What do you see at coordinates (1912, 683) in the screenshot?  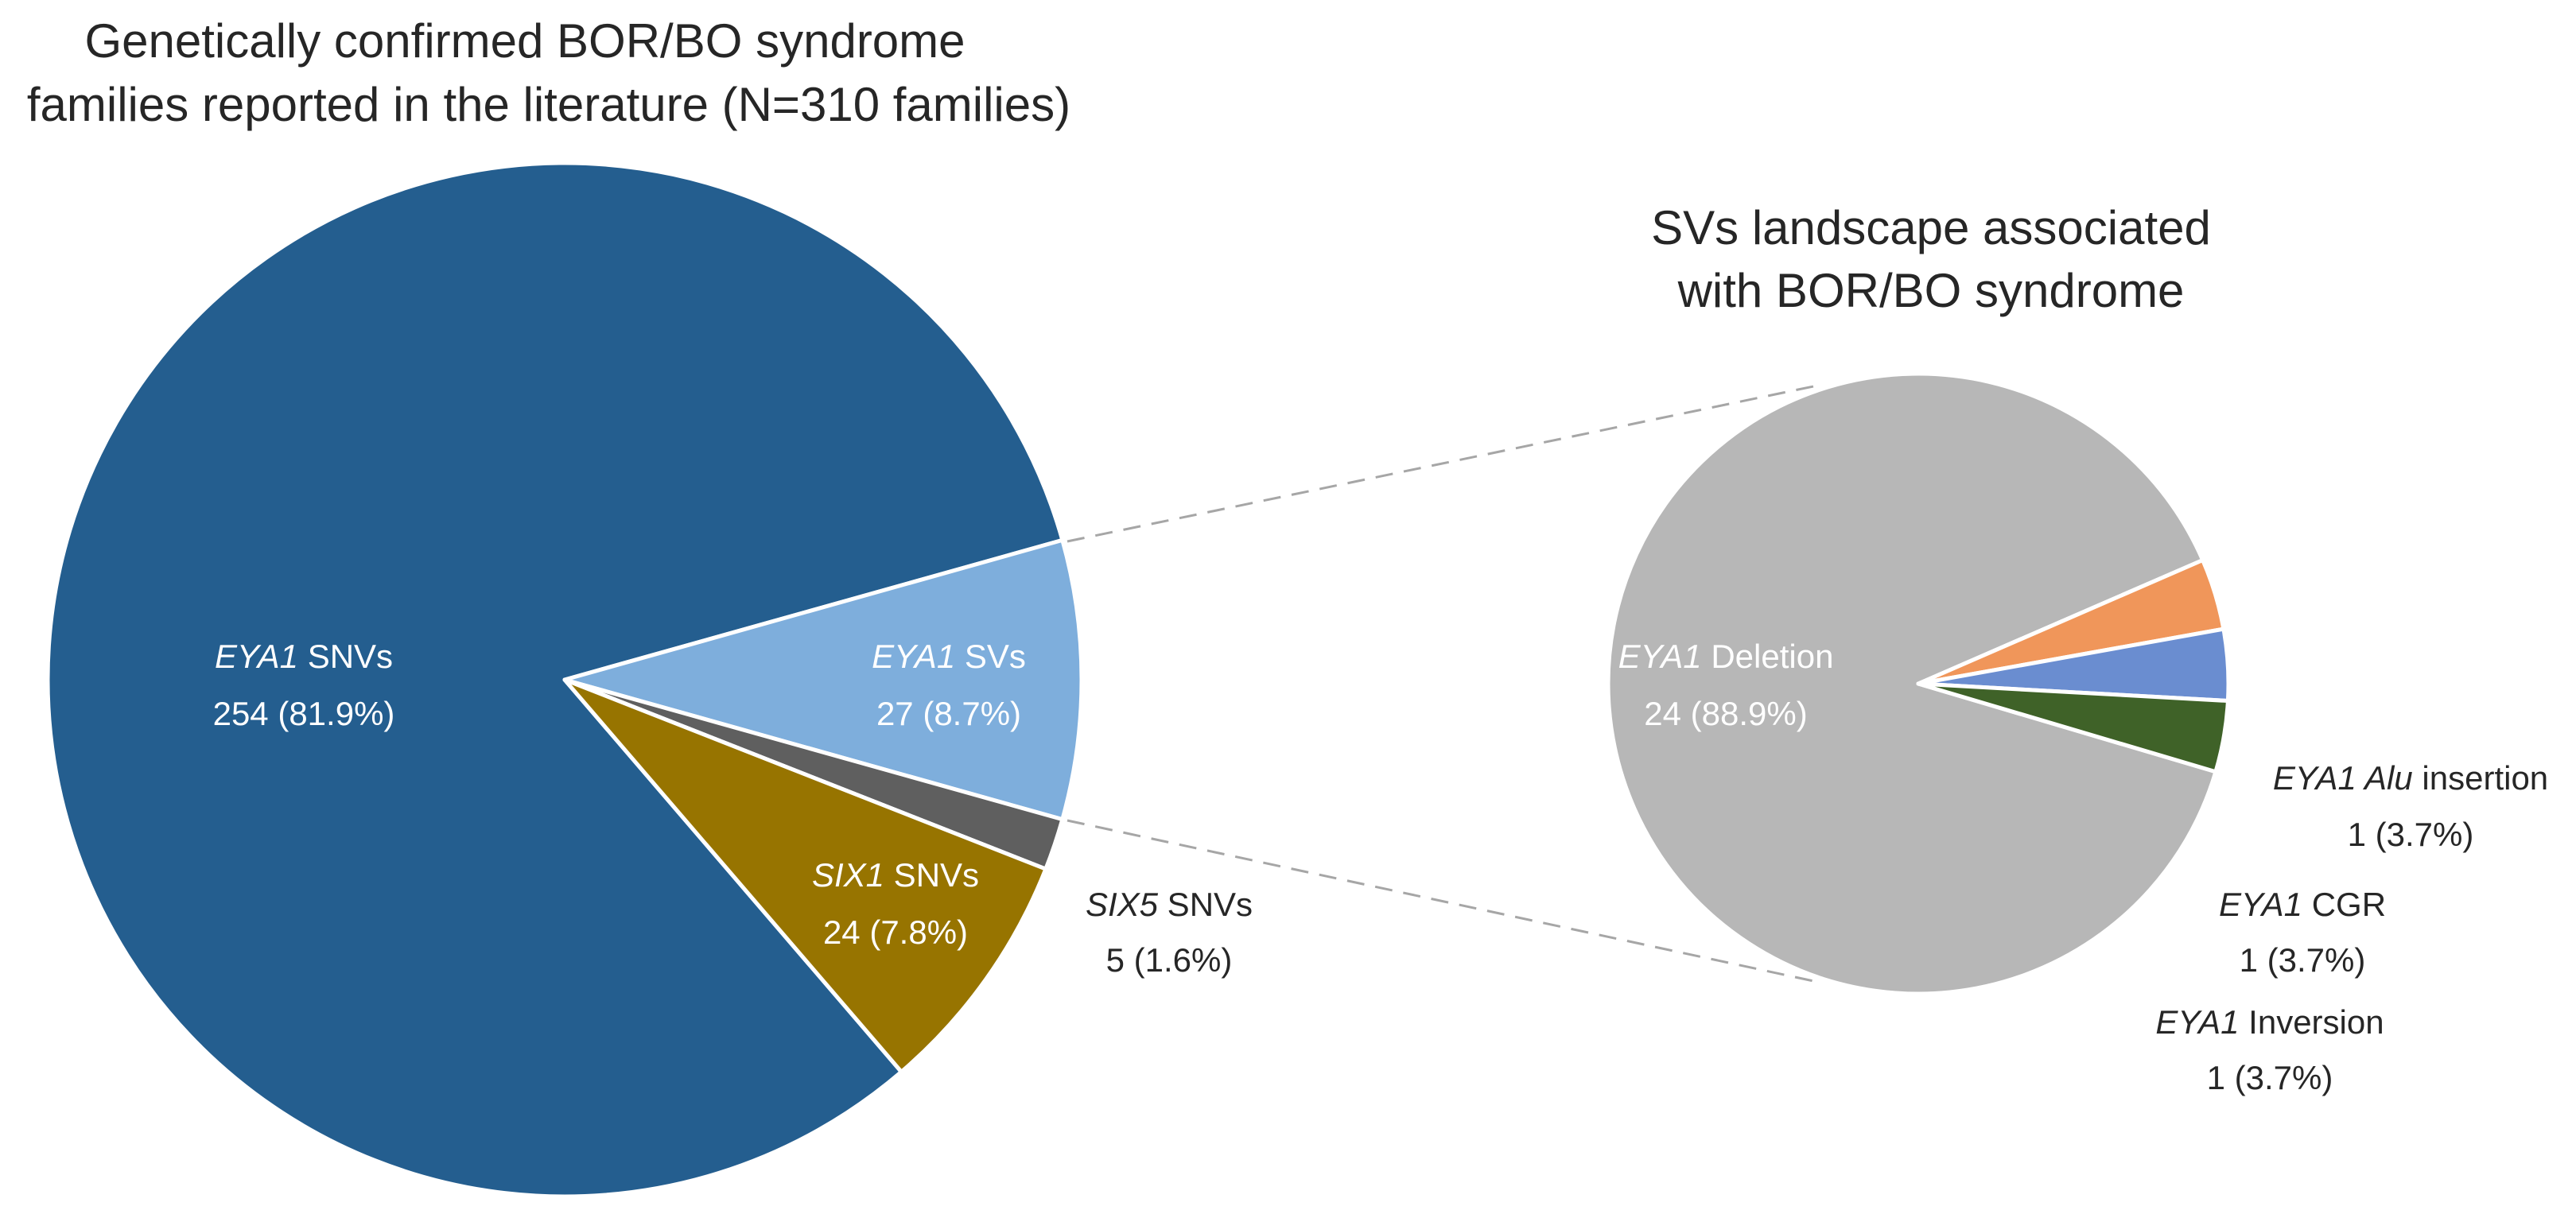 I see `sv-slice-eya1-deletion` at bounding box center [1912, 683].